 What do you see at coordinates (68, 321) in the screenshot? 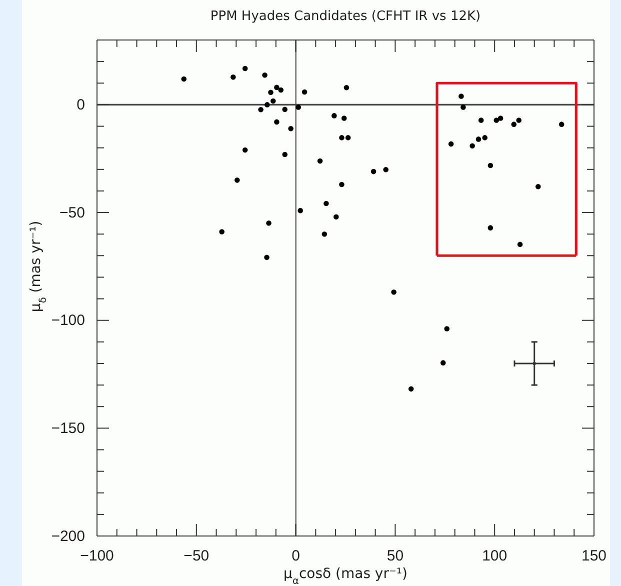
I see `y-tick-label: −100` at bounding box center [68, 321].